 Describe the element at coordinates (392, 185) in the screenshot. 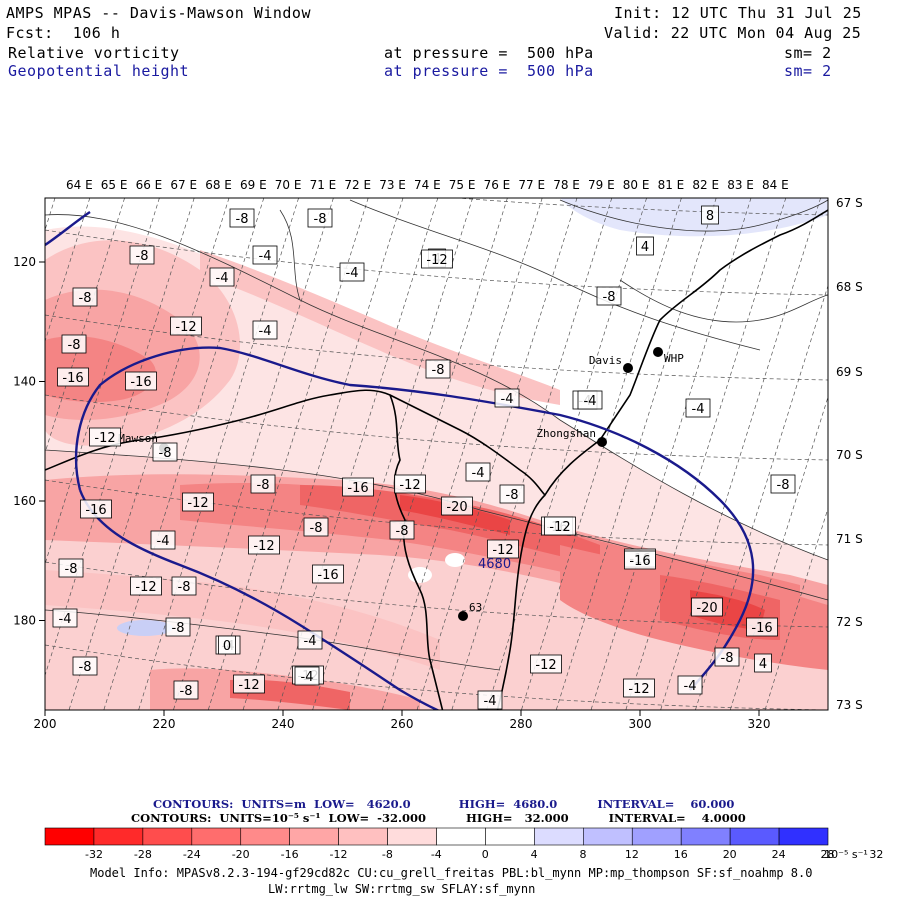

I see `lon-label: 73 E` at that location.